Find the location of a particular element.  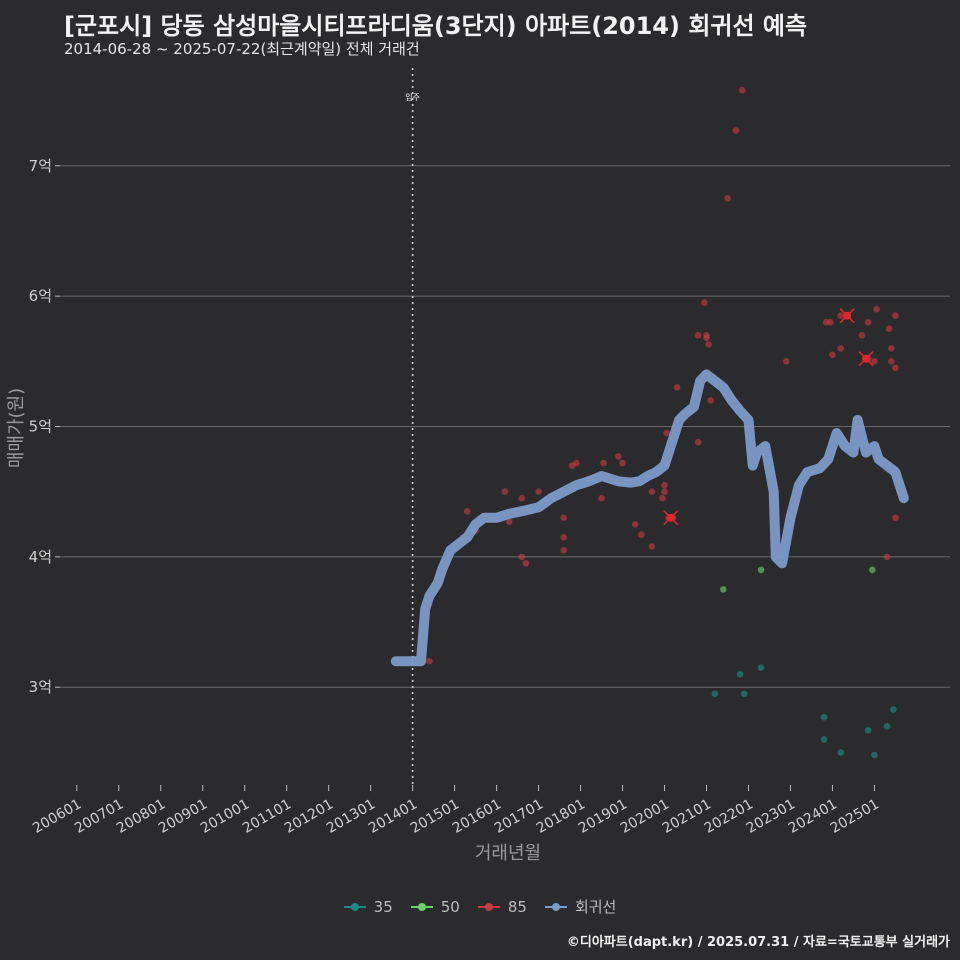

move-in-label: 입주 is located at coordinates (412, 97).